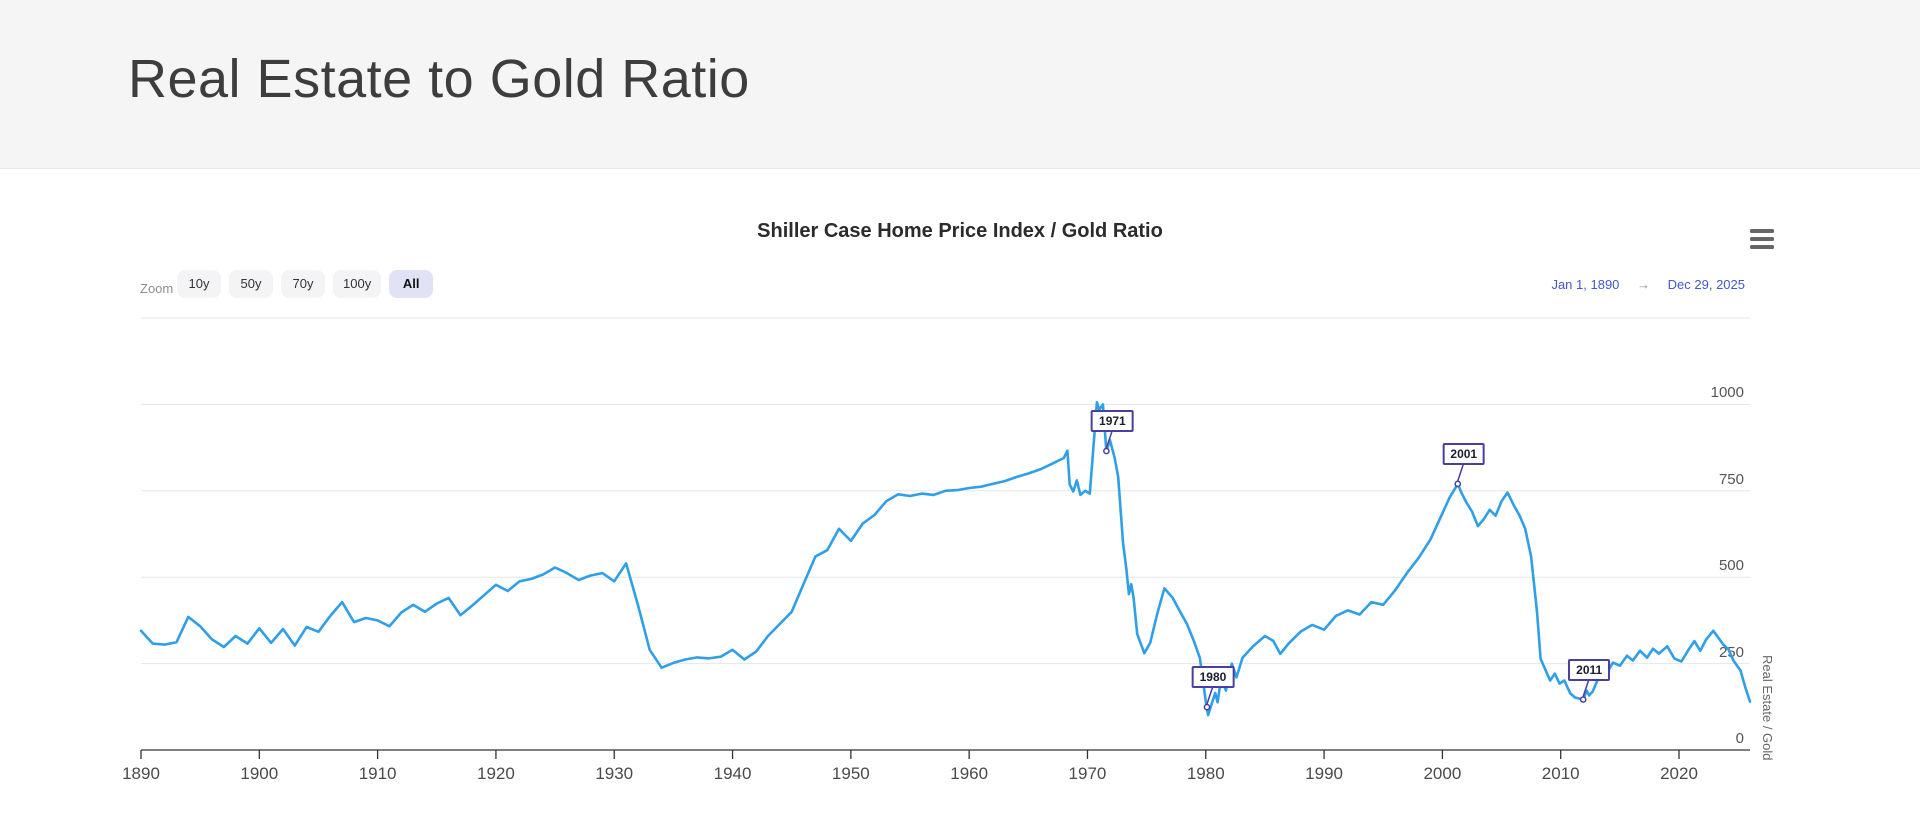  What do you see at coordinates (969, 773) in the screenshot?
I see `x-axis-label: 1960` at bounding box center [969, 773].